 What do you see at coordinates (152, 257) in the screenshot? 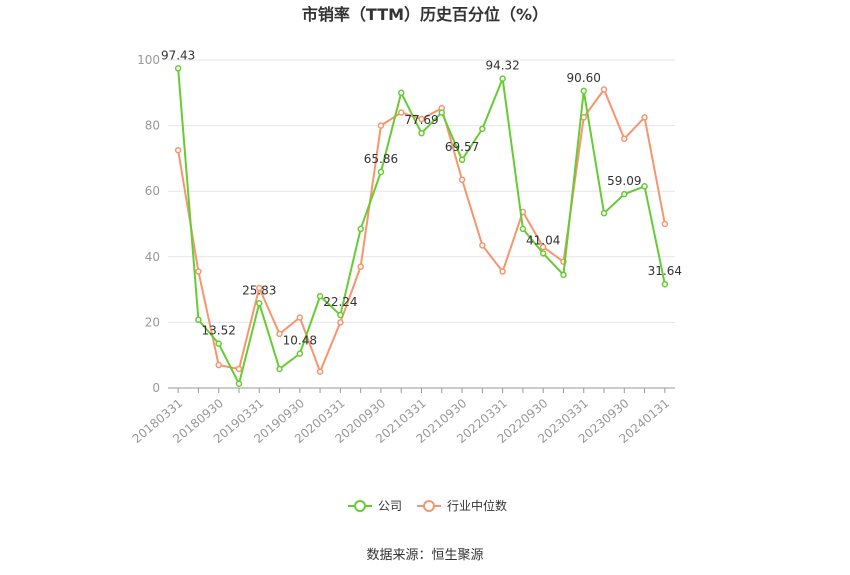
I see `y-tick-label: 40` at bounding box center [152, 257].